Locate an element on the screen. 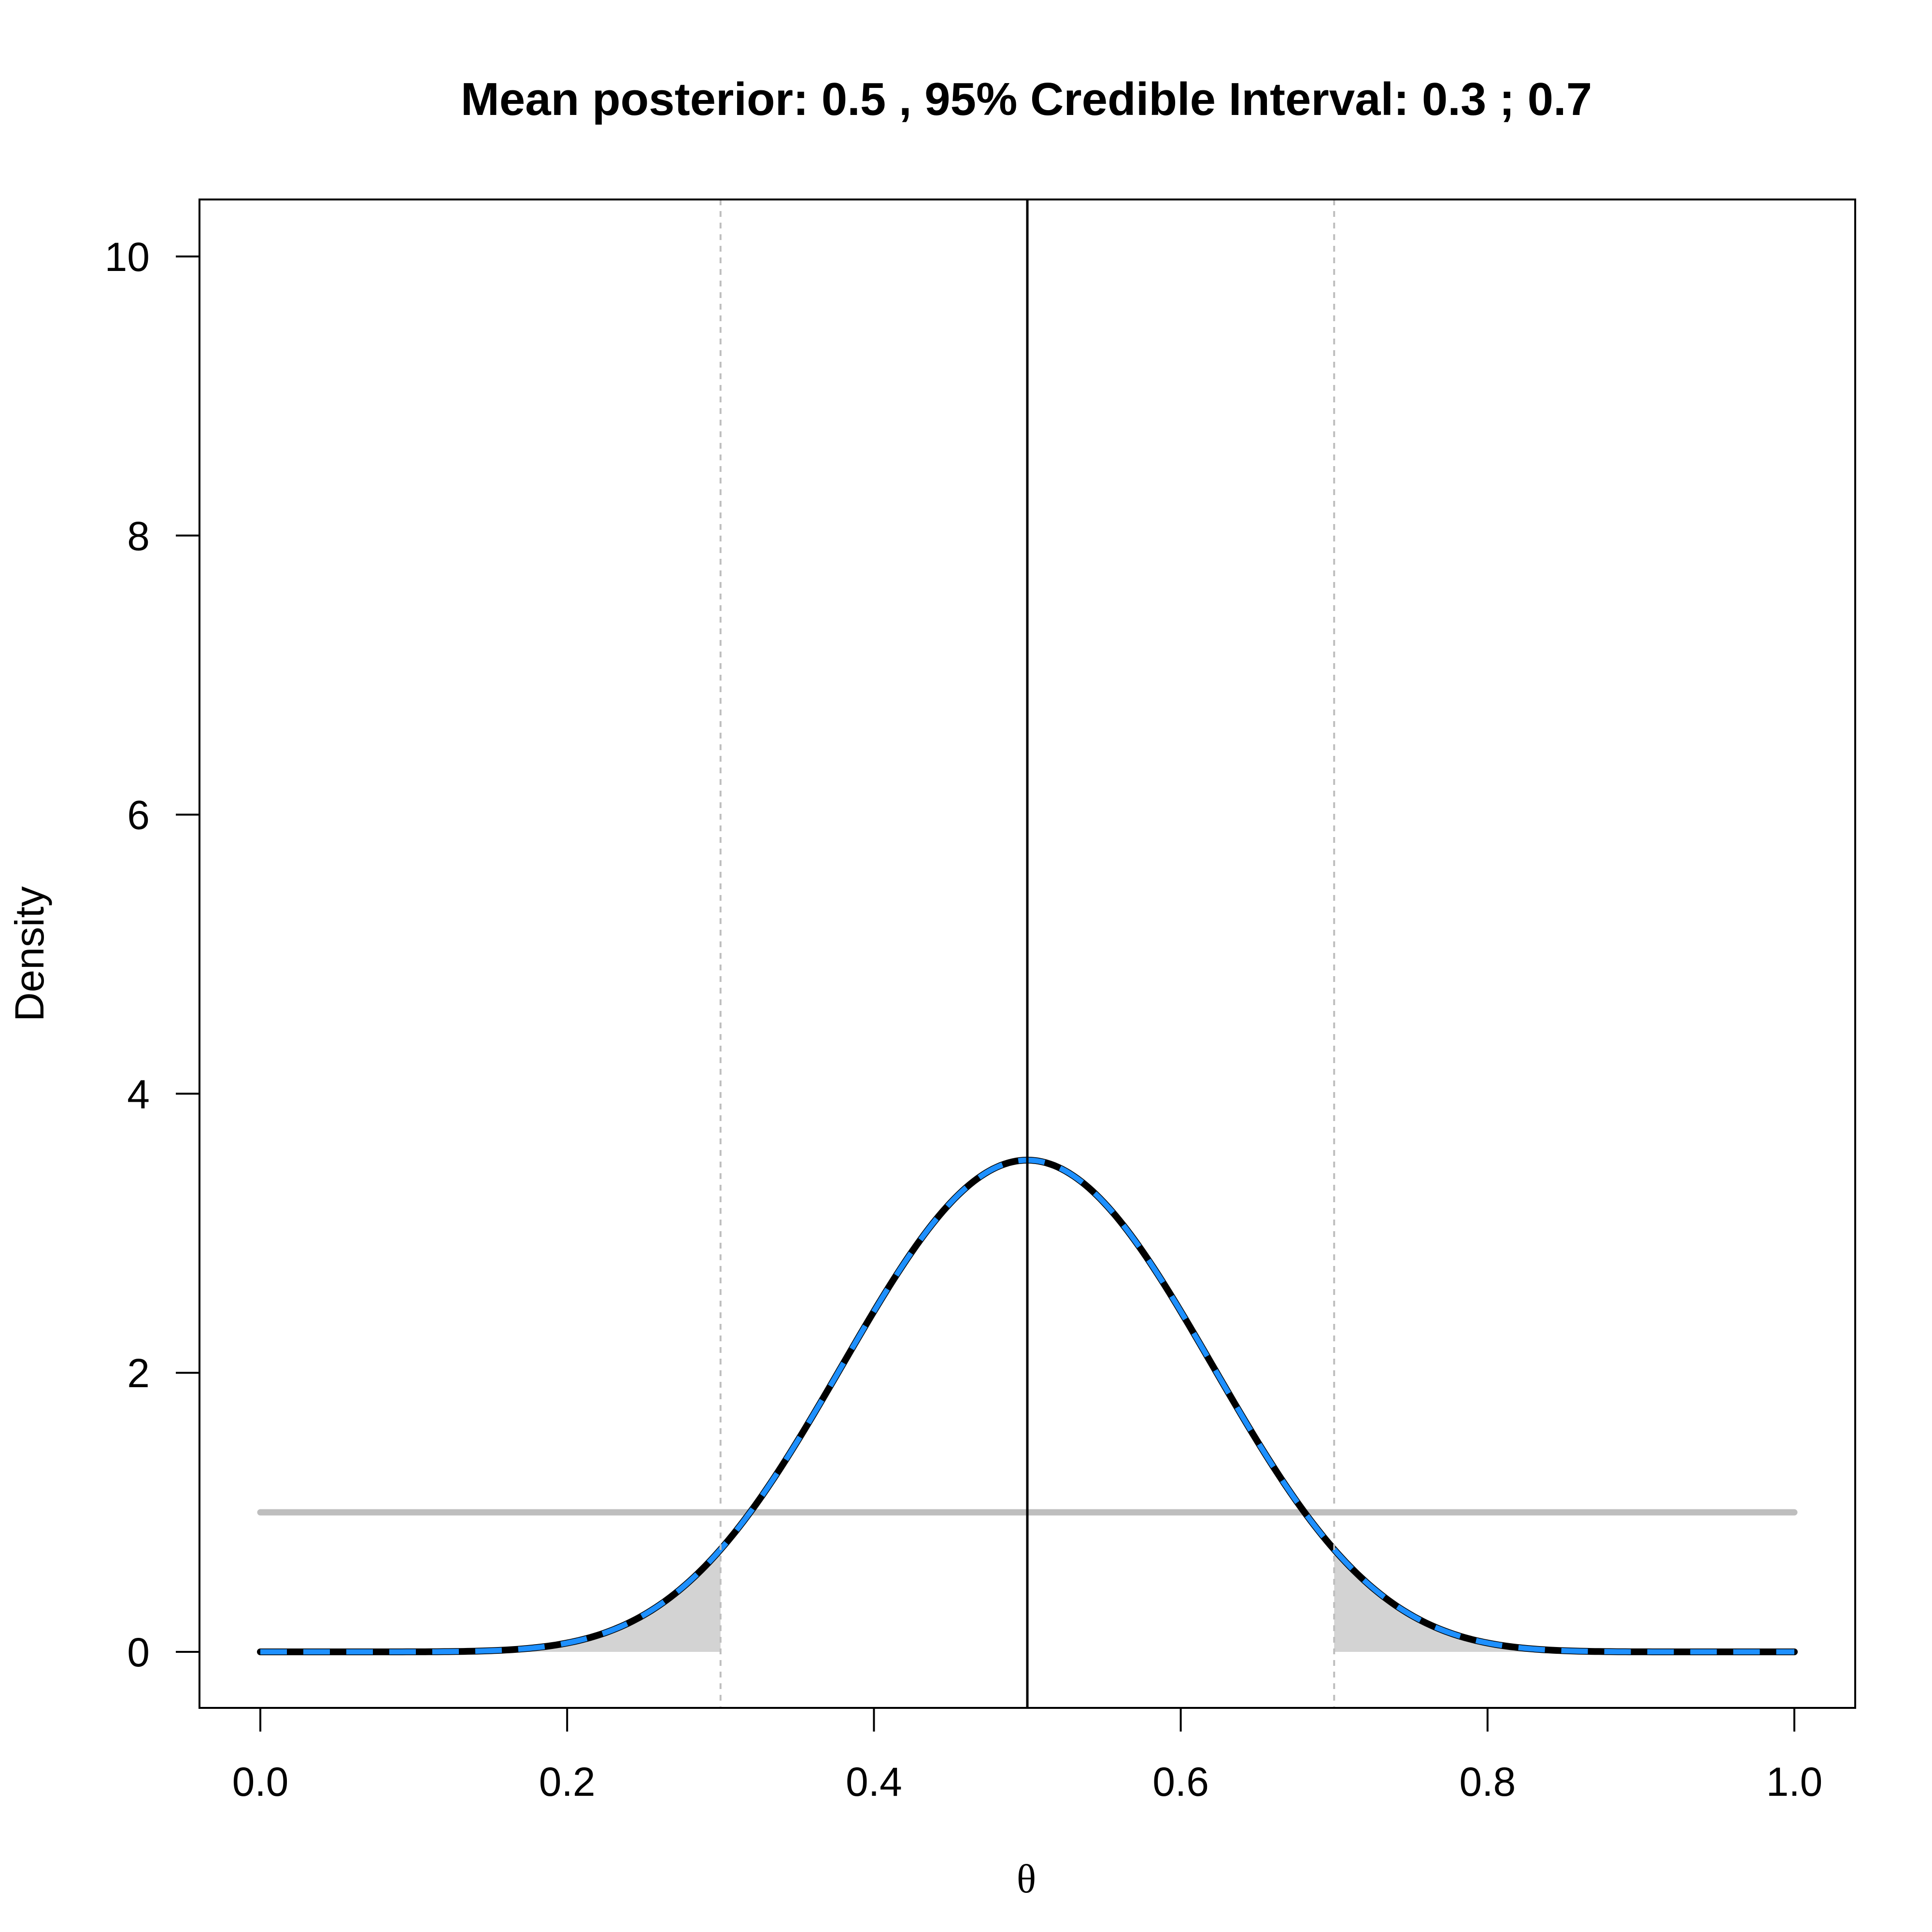  y-axis: 0 2 4 6 8 10 is located at coordinates (152, 954).